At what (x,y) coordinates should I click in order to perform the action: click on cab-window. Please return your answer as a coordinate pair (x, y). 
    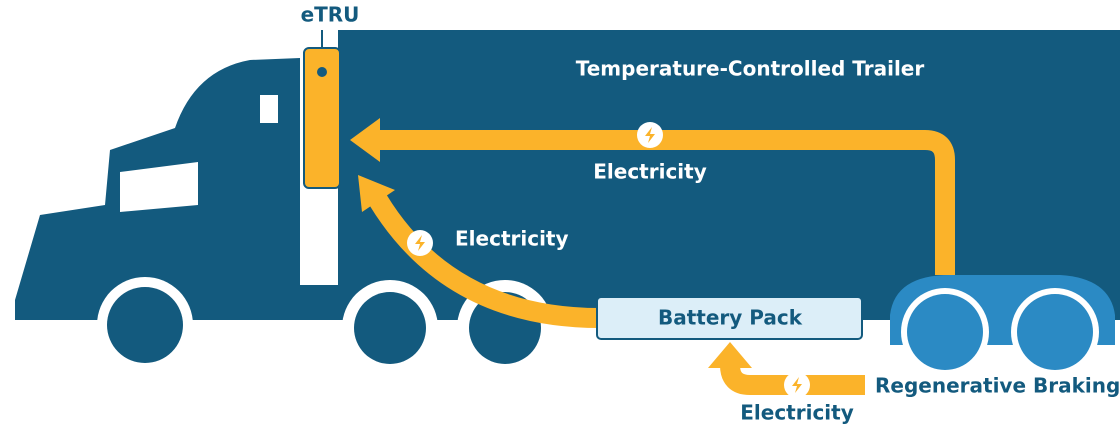
    Looking at the image, I should click on (159, 187).